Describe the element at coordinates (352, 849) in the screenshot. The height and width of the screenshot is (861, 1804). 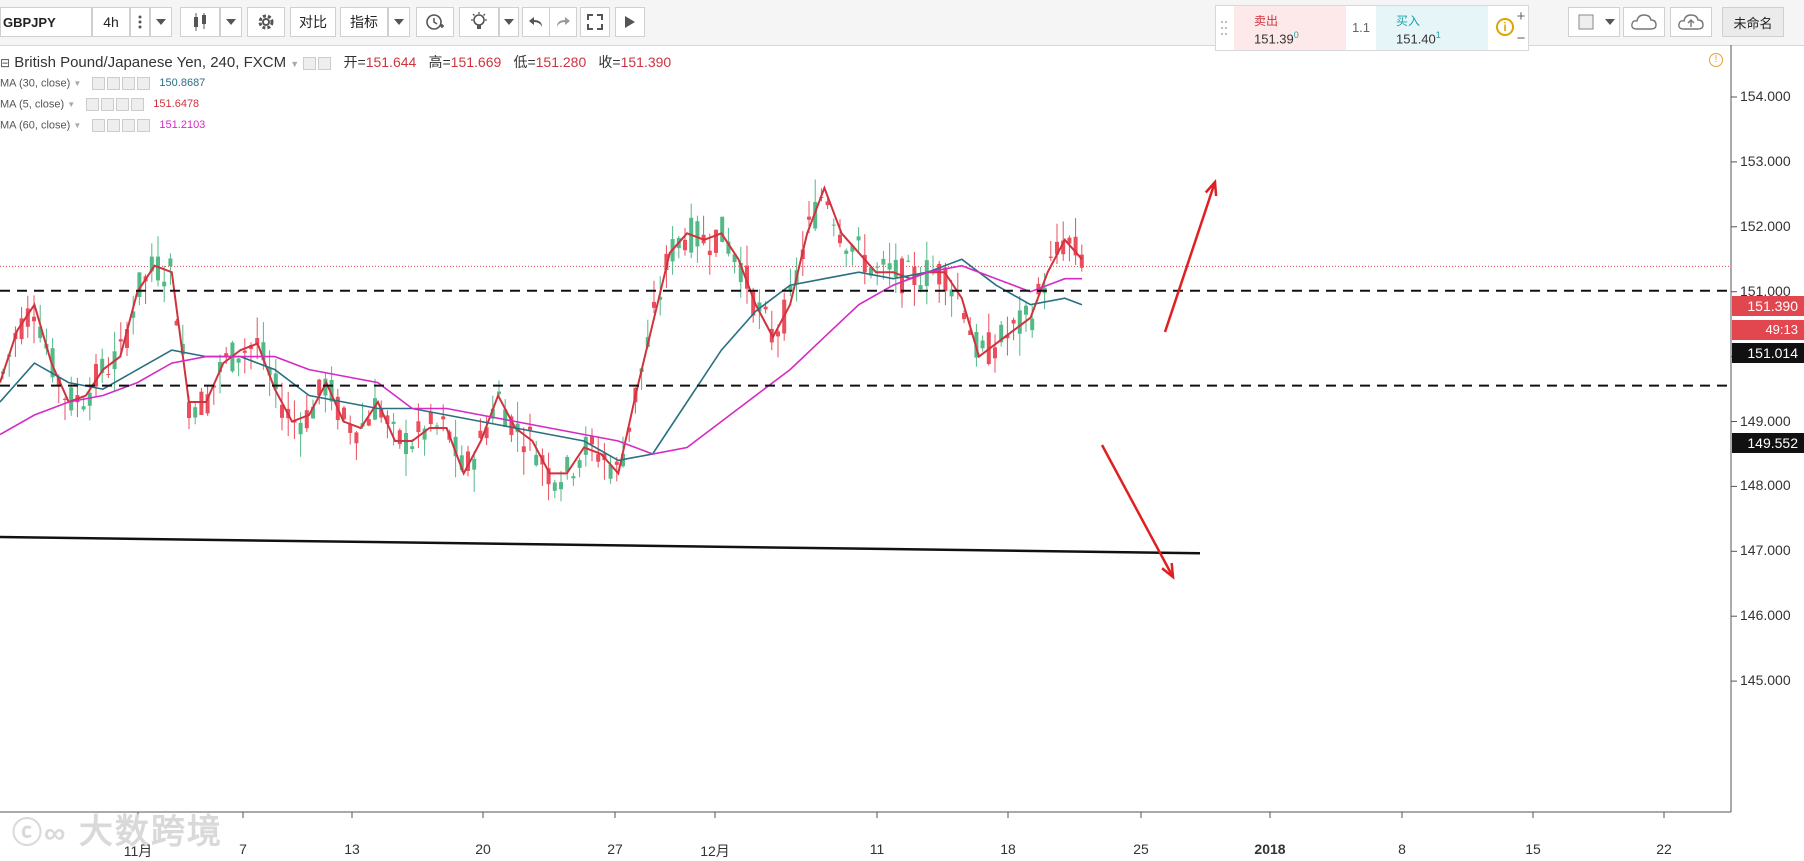
I see `time-tick-label: 13` at that location.